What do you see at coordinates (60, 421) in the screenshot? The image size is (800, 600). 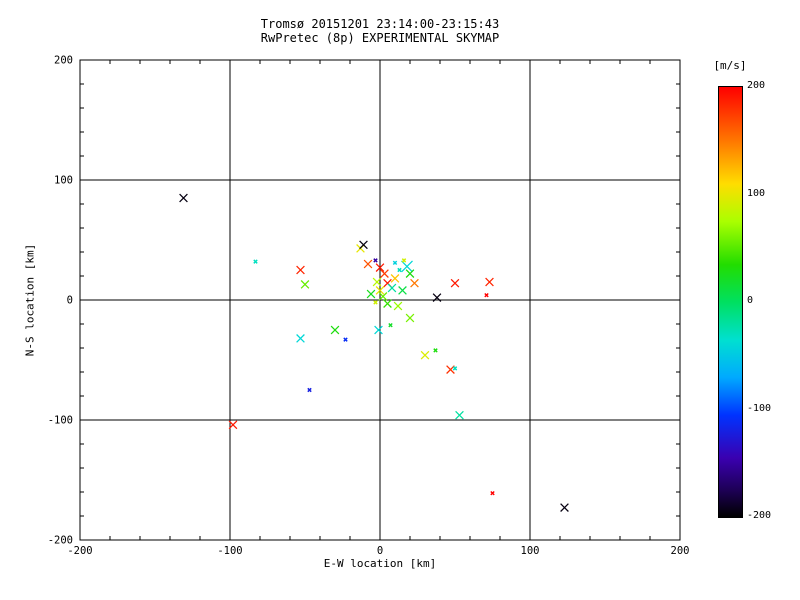 I see `y-tick-label: -100` at bounding box center [60, 421].